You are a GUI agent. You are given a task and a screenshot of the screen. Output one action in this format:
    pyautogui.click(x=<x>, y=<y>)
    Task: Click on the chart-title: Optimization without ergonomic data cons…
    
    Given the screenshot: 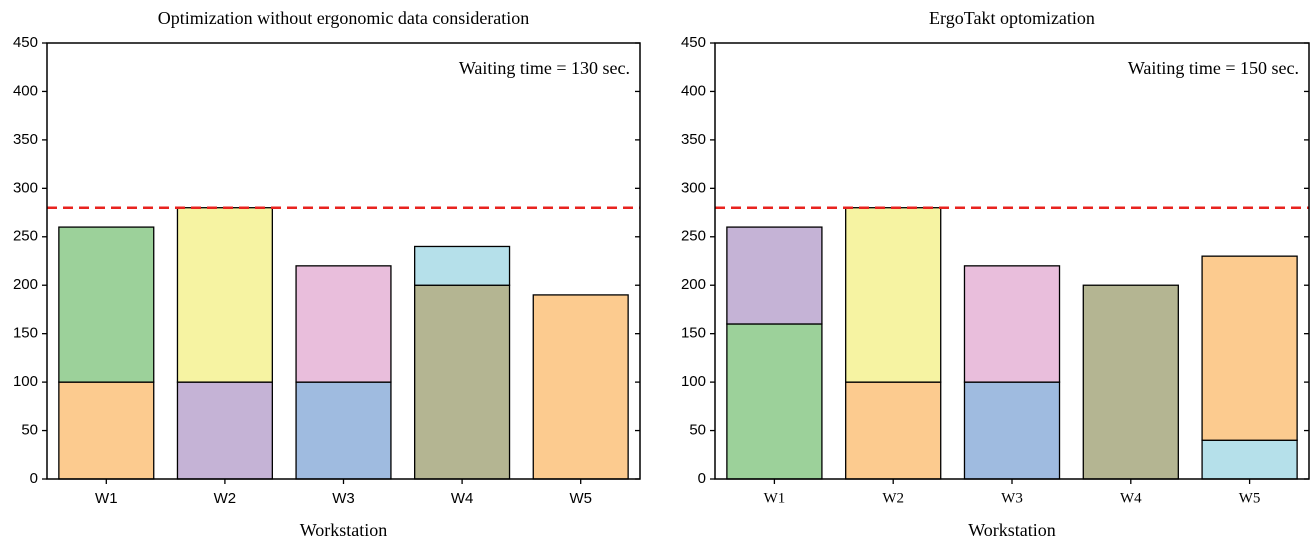 What is the action you would take?
    pyautogui.click(x=344, y=18)
    